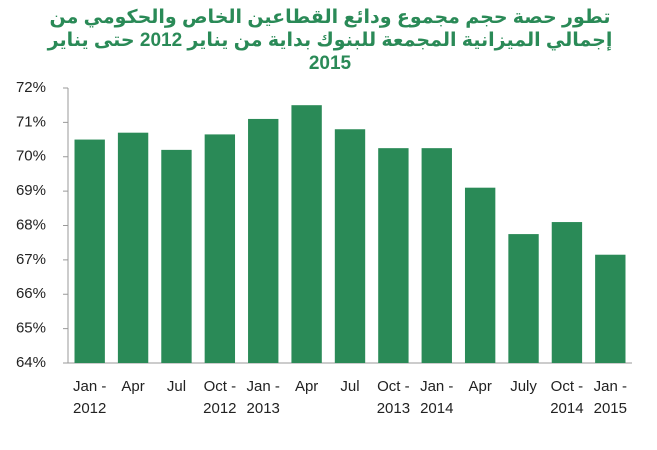  Describe the element at coordinates (437, 397) in the screenshot. I see `x-tick-label: Jan - 2014` at that location.